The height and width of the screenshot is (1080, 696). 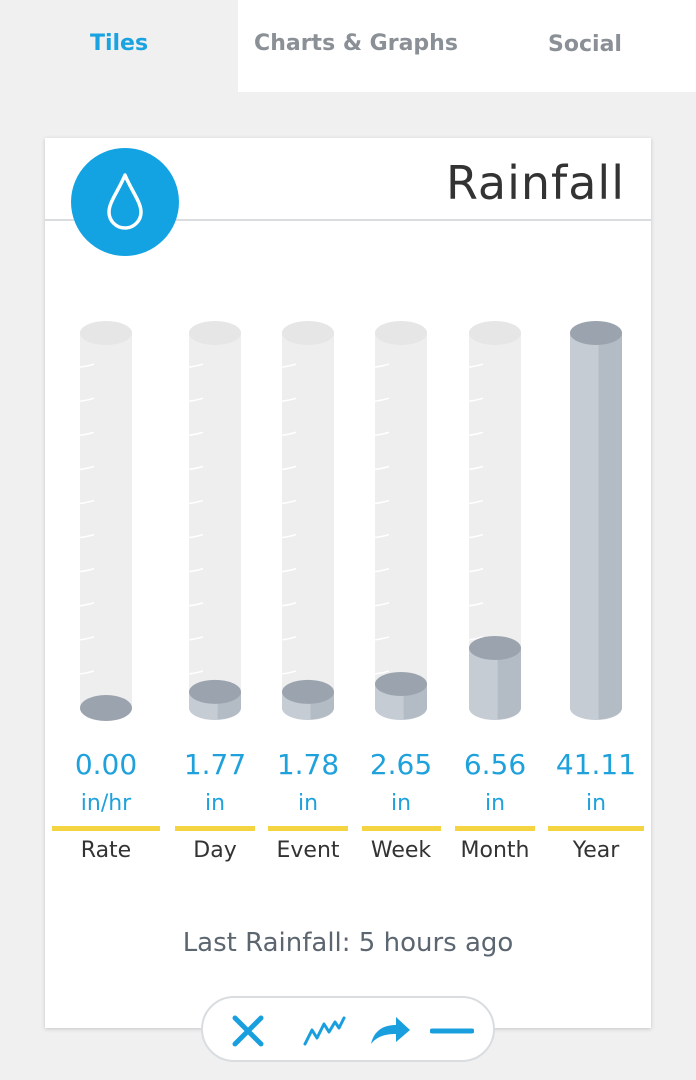 I want to click on tab-bar: Tiles Charts & Graphs Social, so click(x=348, y=46).